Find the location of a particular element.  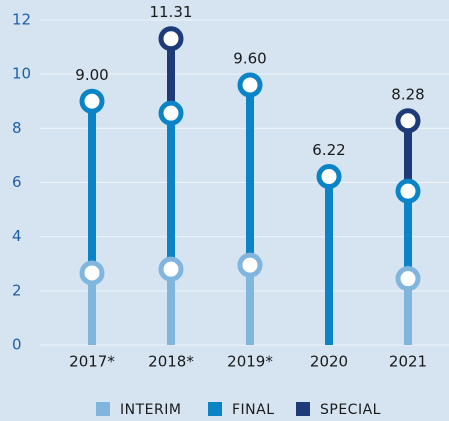

legend-label: FINAL is located at coordinates (253, 410).